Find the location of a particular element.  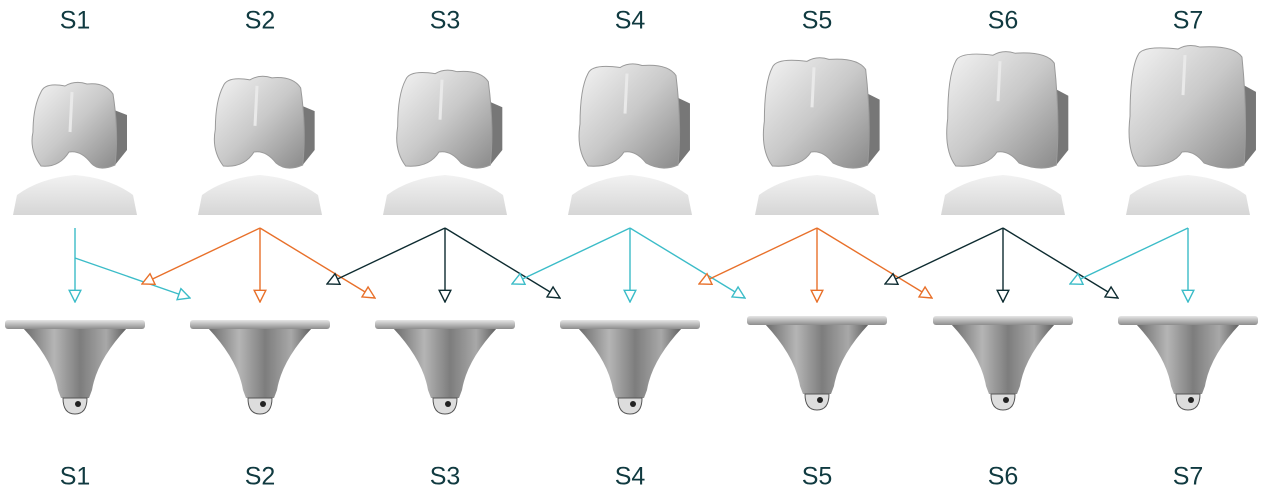

top-label: S6 is located at coordinates (1003, 21).